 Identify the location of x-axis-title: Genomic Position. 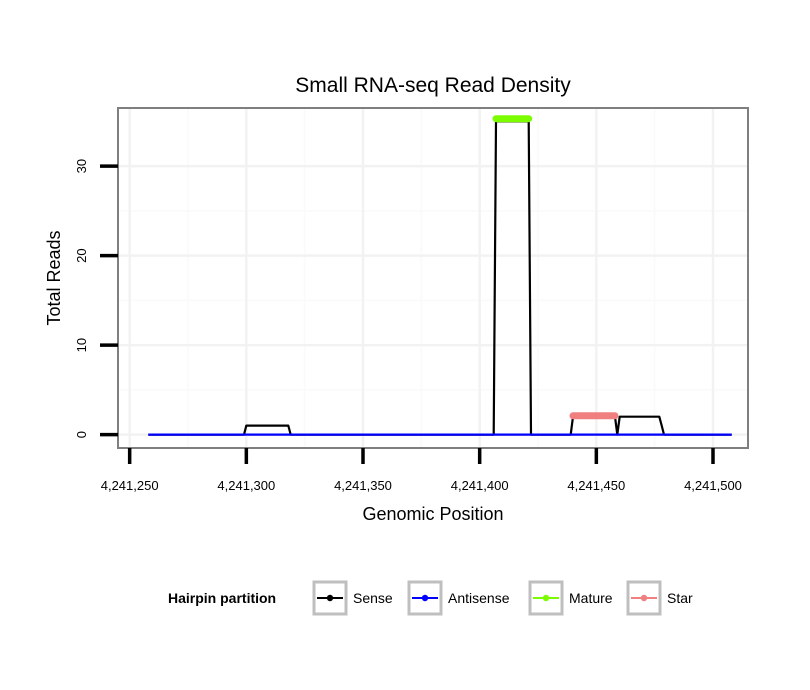
(432, 514).